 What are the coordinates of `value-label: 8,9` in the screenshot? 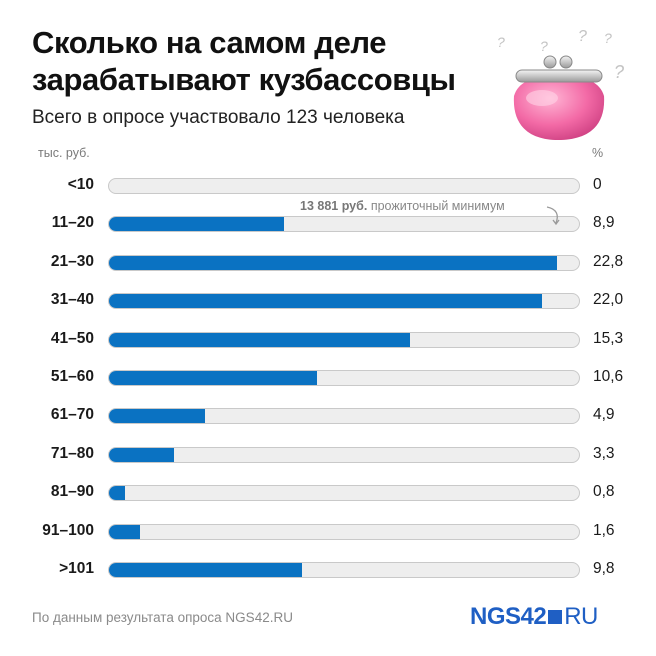 It's located at (604, 223).